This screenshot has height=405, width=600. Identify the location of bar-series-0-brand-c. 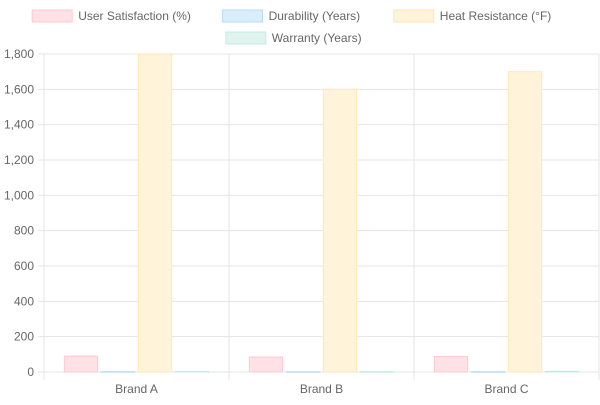
(451, 364).